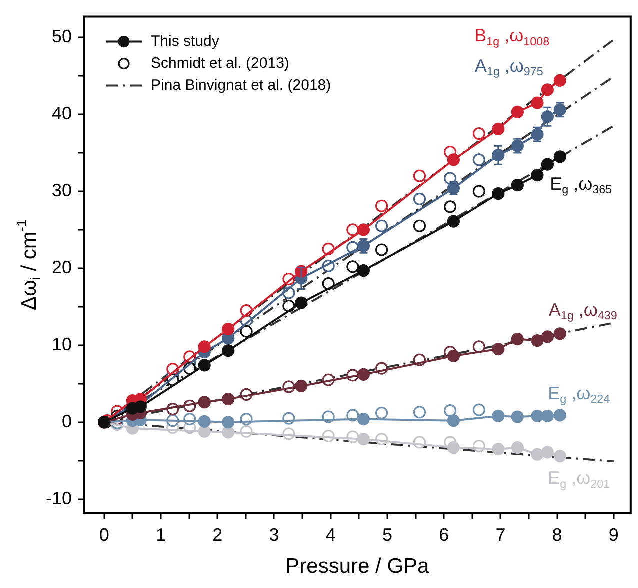  Describe the element at coordinates (331, 534) in the screenshot. I see `x-tick-label: 4` at that location.